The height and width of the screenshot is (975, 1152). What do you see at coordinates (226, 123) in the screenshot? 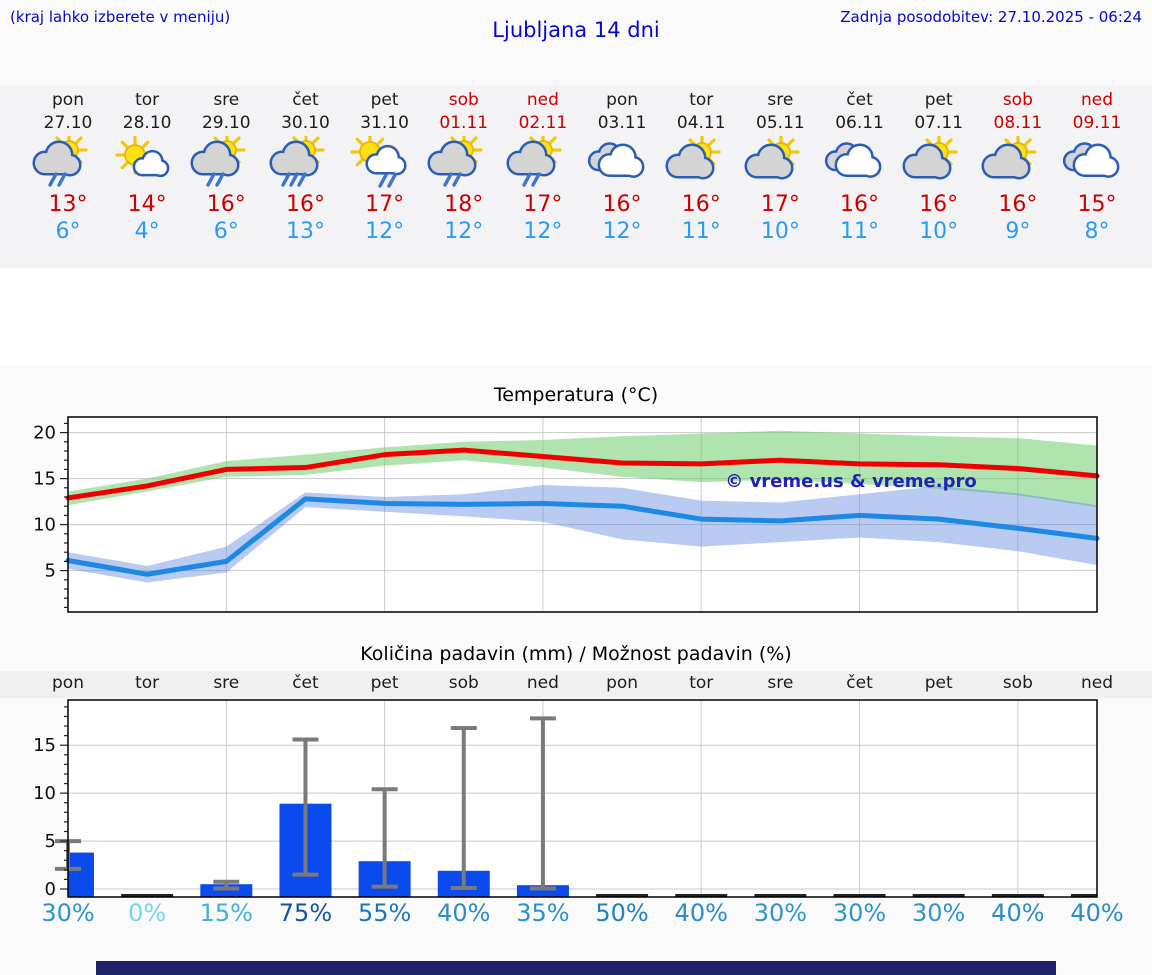
I see `day-date: 29.10` at bounding box center [226, 123].